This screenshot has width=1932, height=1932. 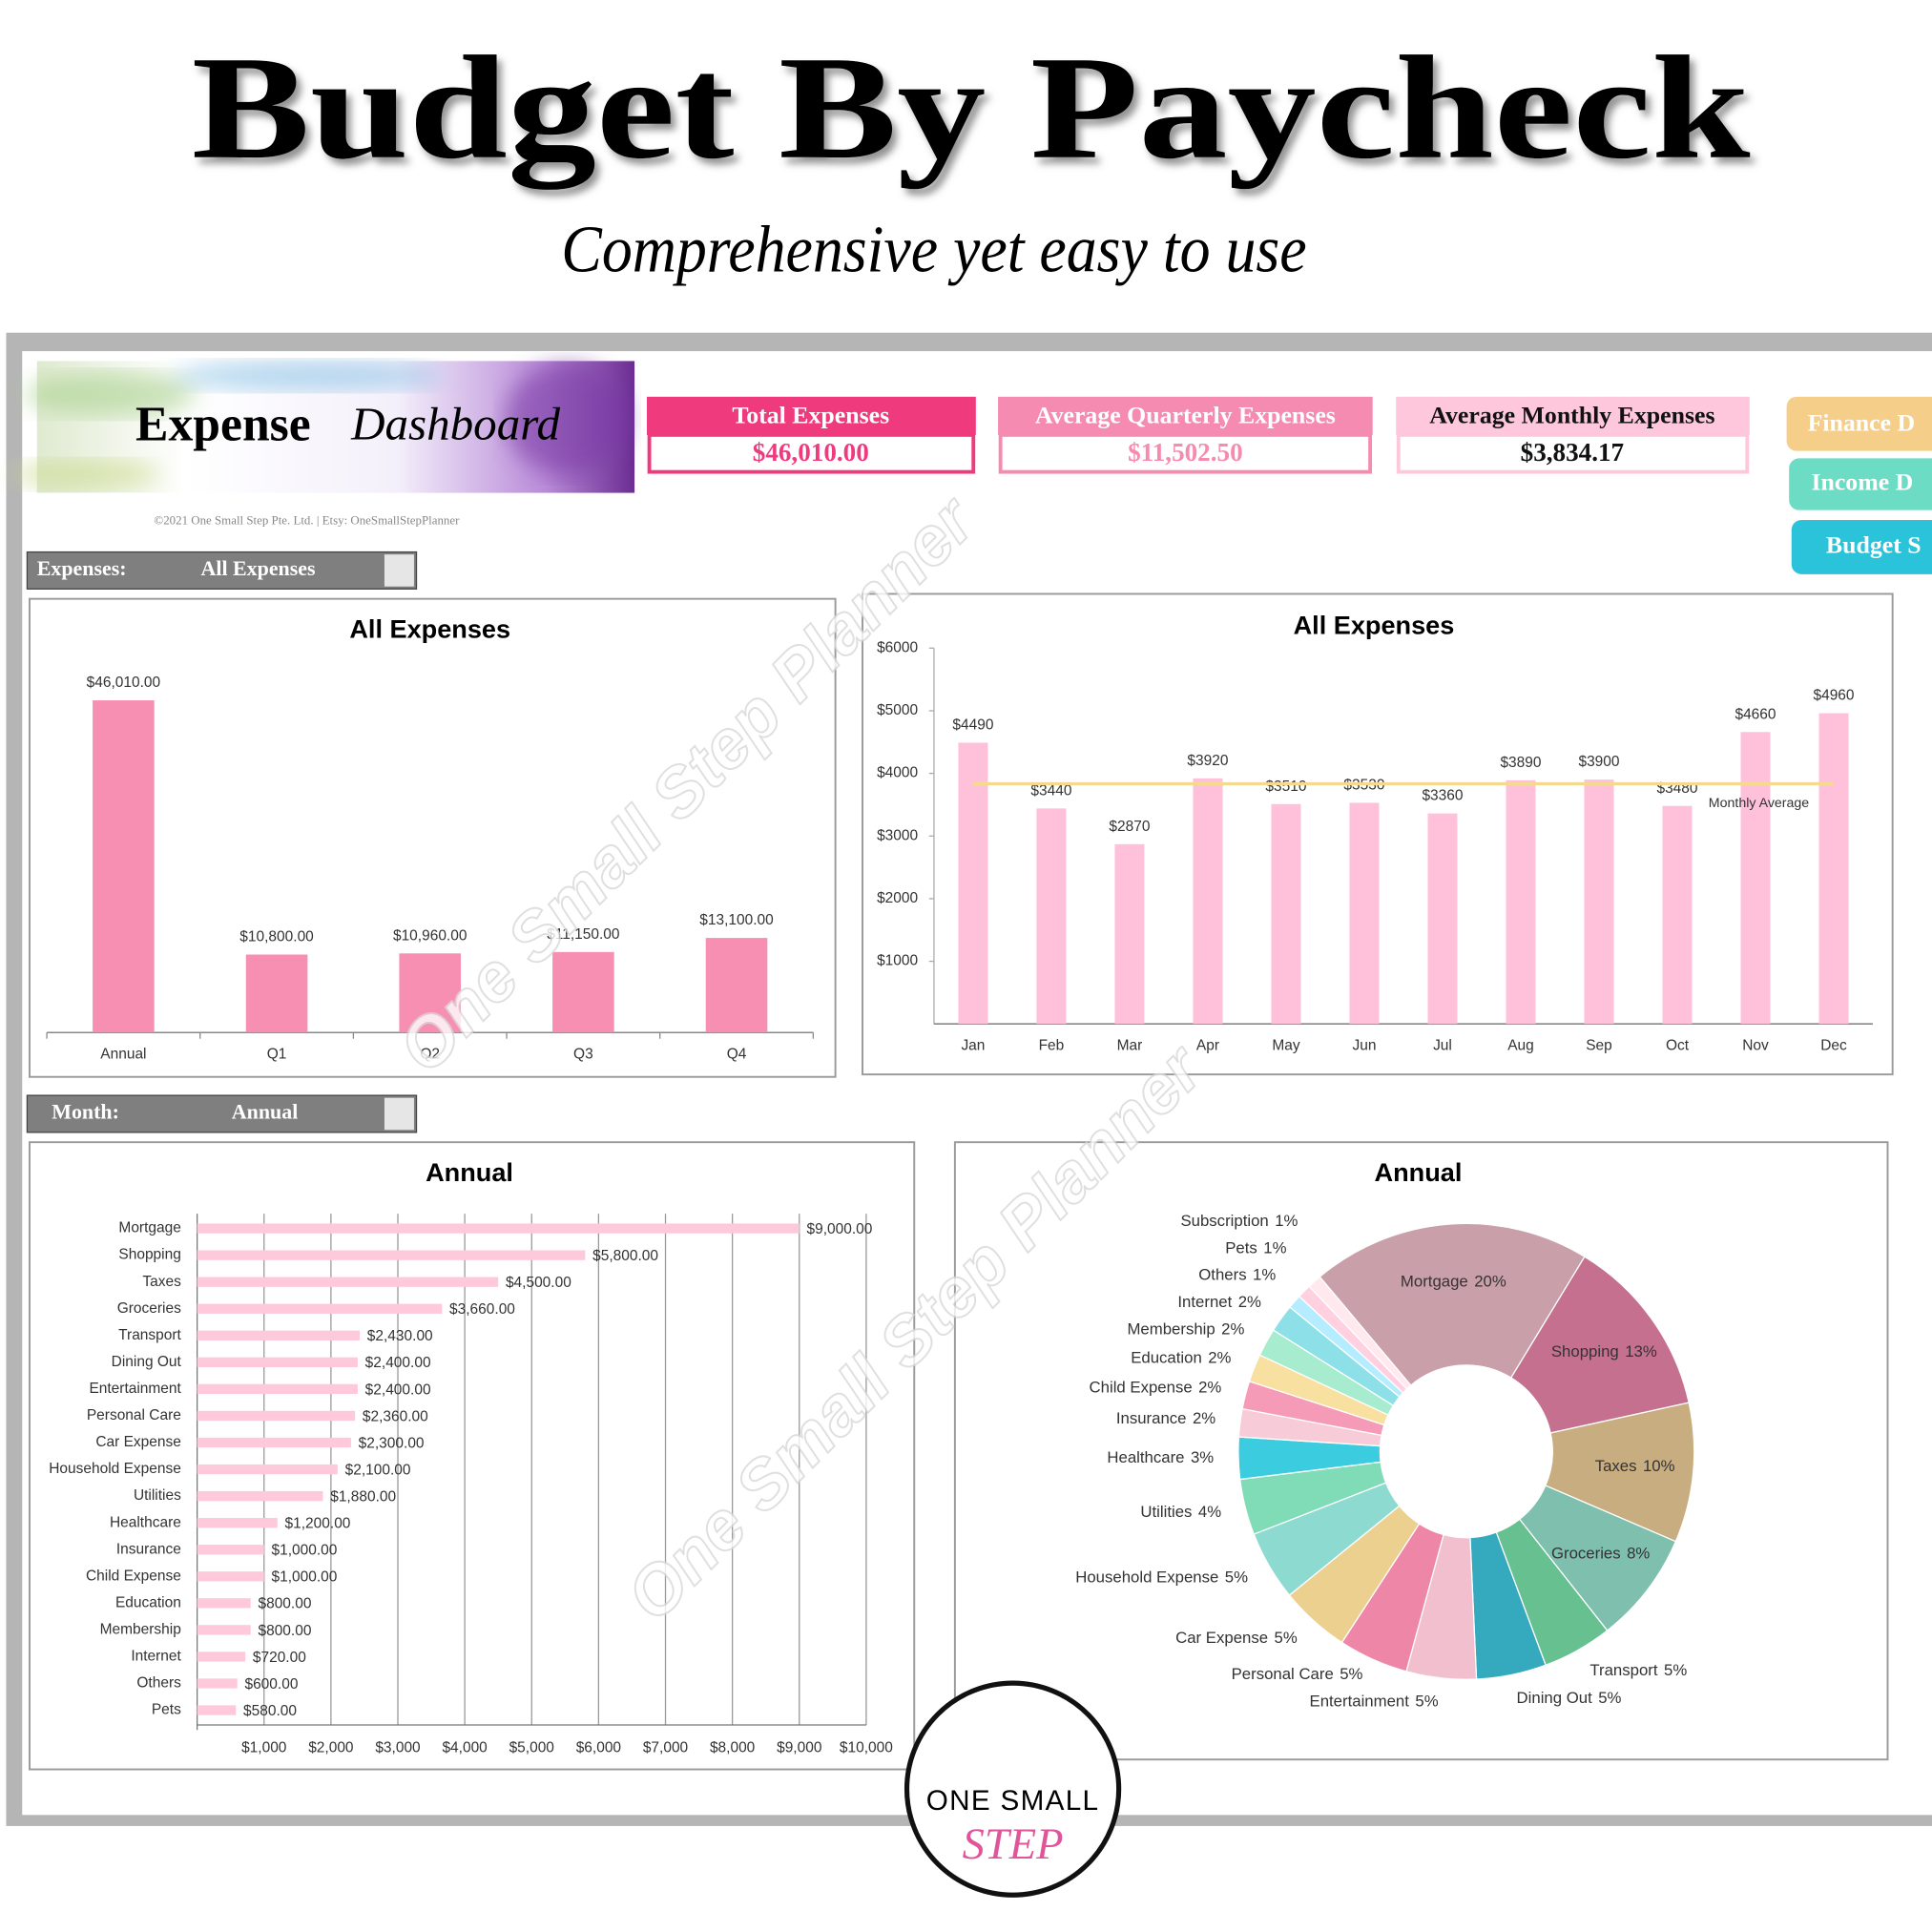 I want to click on donut-label-percent: 10%, so click(x=1659, y=1467).